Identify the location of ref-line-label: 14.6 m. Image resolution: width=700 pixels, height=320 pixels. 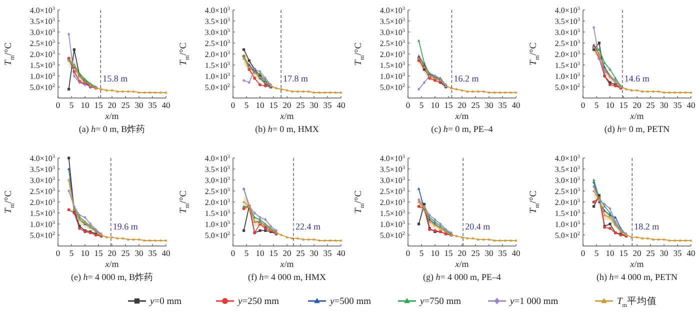
(637, 78).